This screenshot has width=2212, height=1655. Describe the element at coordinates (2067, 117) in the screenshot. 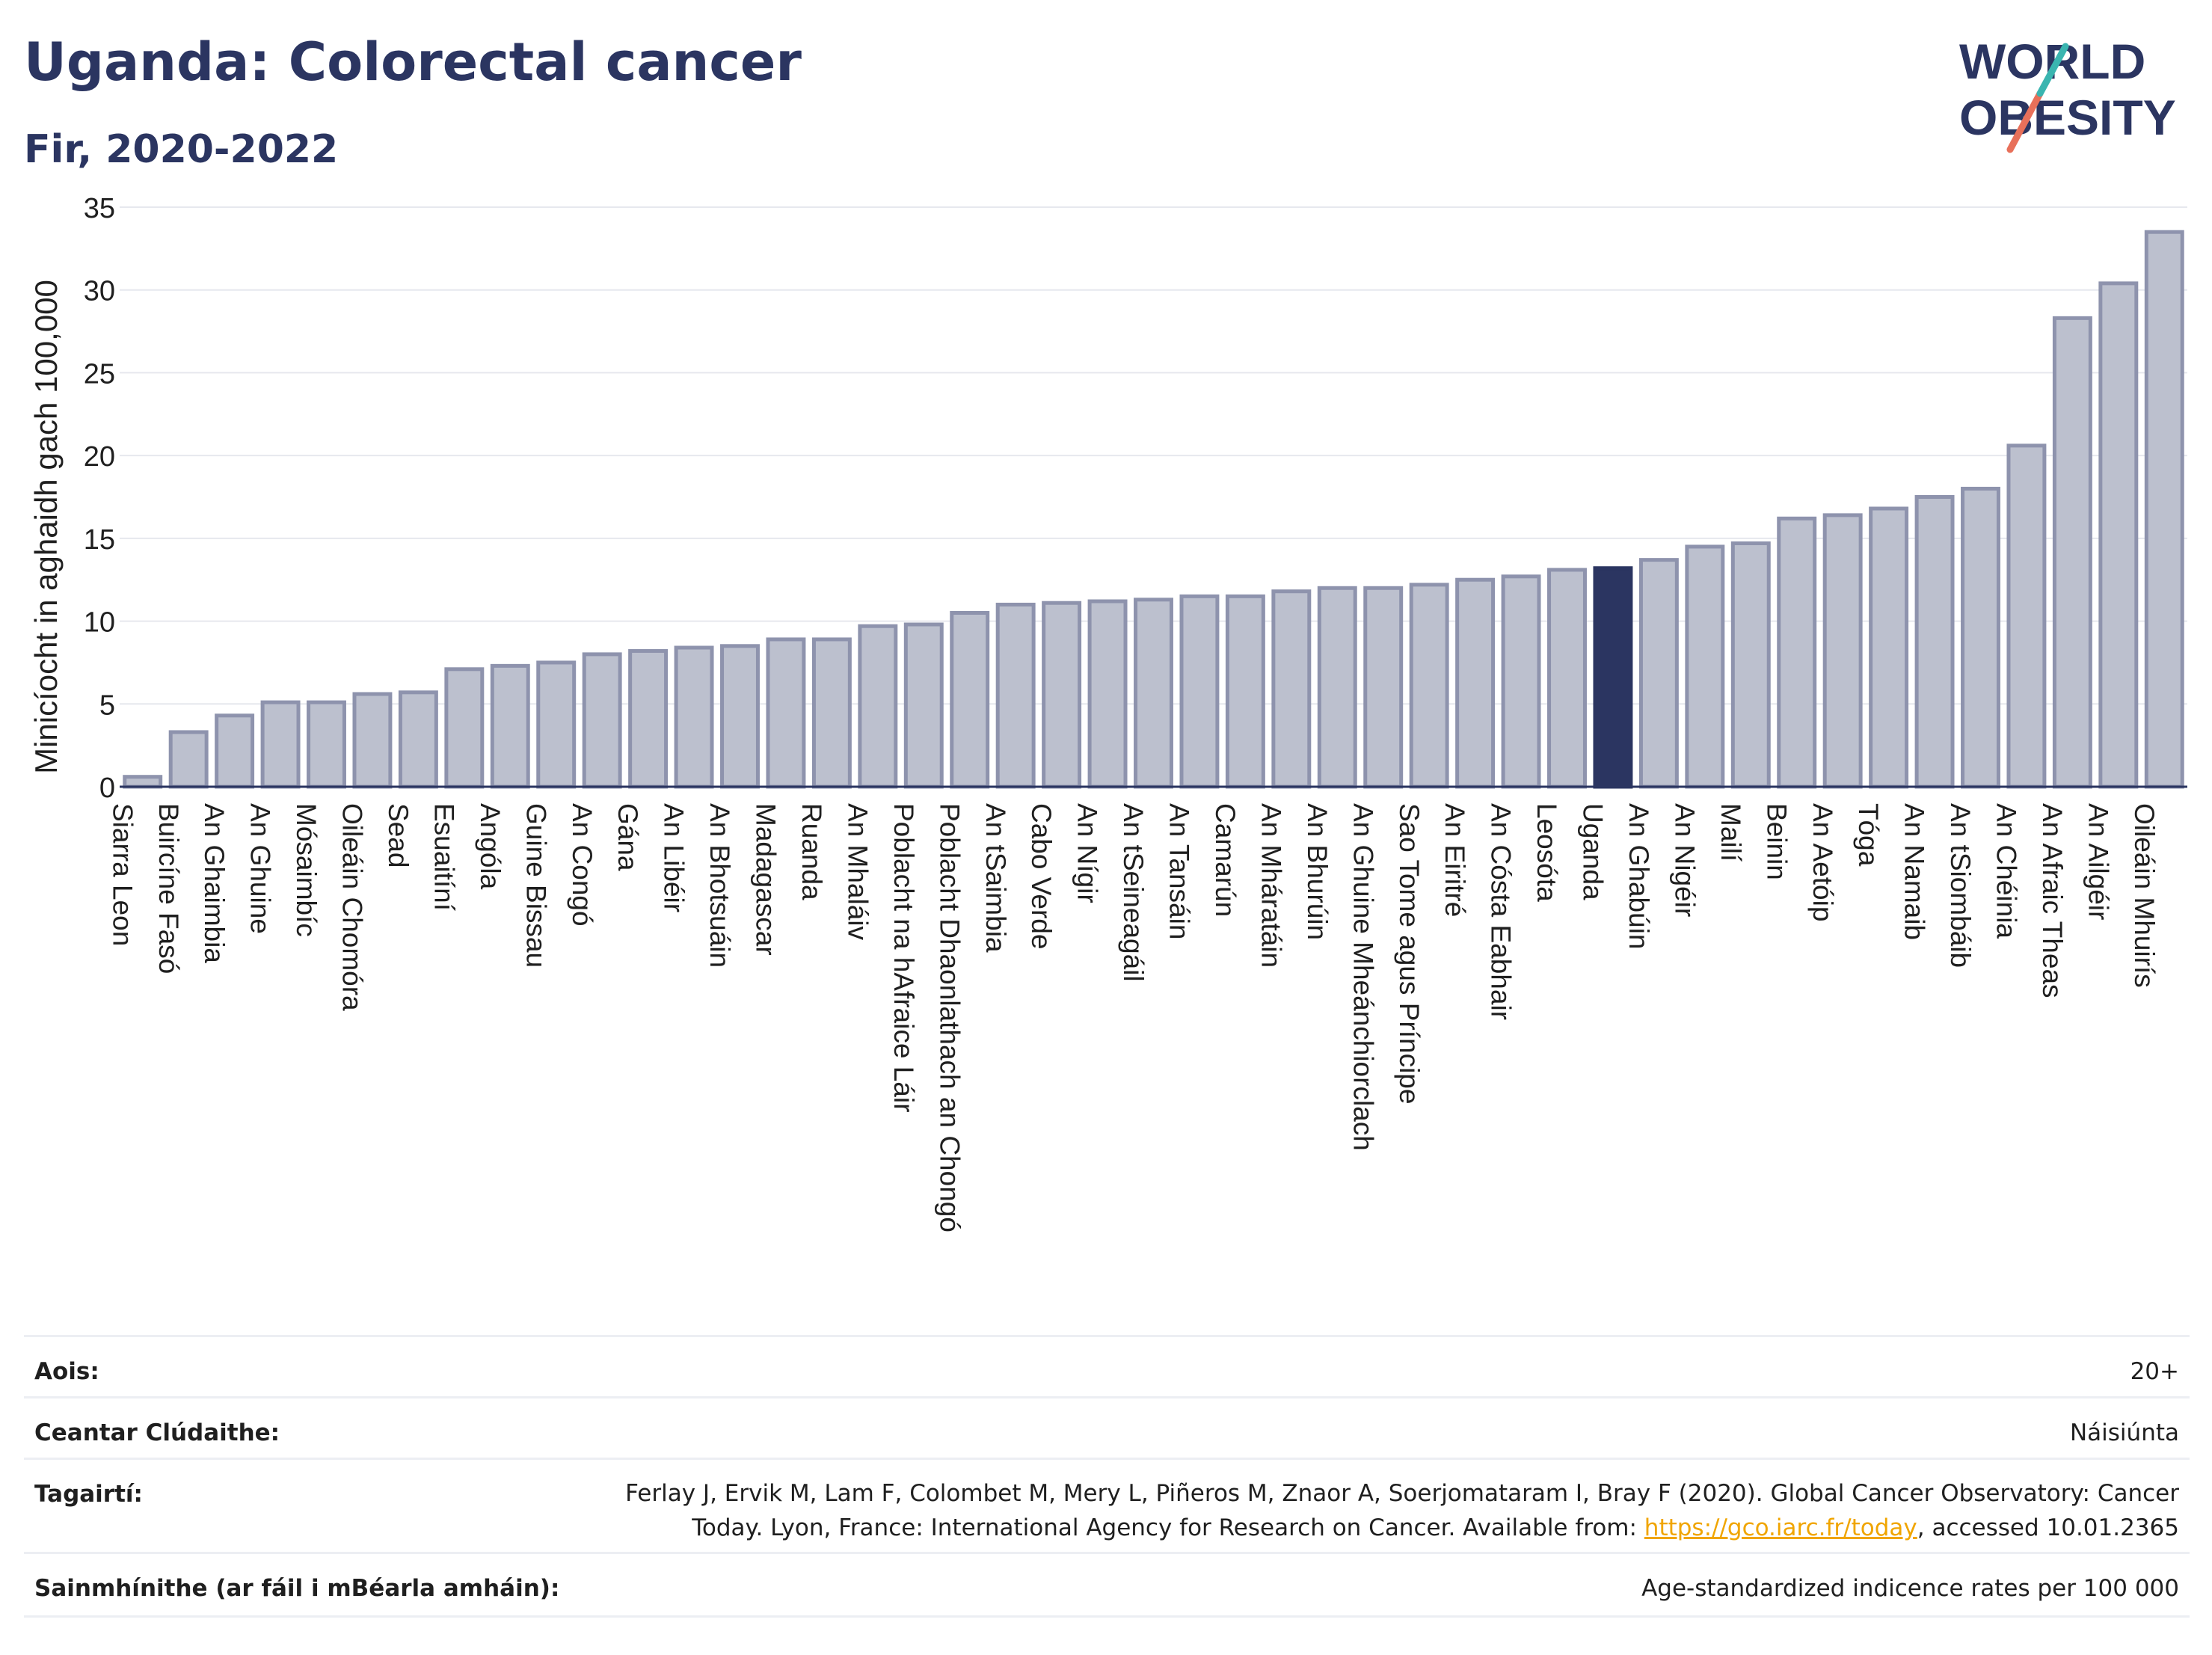

I see `logo-line-2: OBESITY` at that location.